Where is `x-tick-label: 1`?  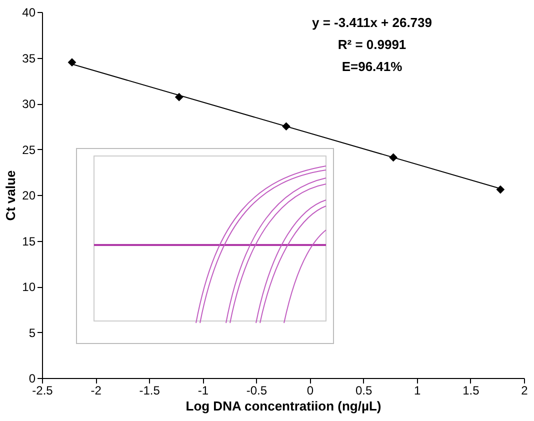
x-tick-label: 1 is located at coordinates (418, 391).